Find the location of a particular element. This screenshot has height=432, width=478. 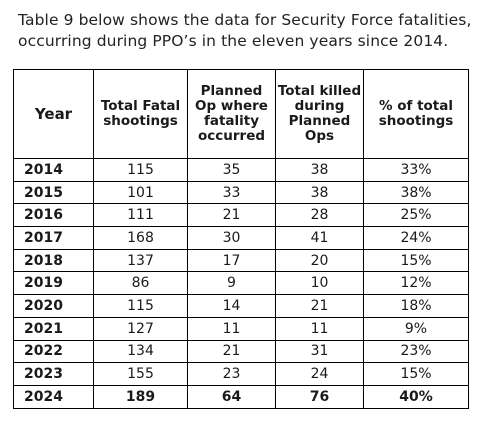

cell-year: 2024 is located at coordinates (53, 396).